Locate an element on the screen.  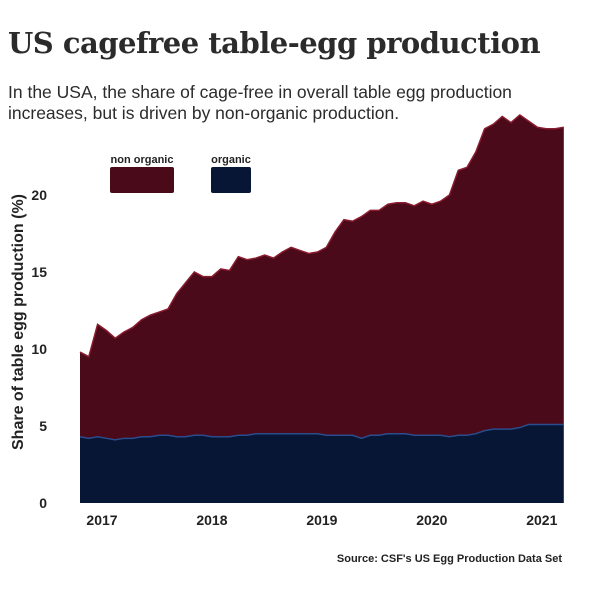
chart-title: US cagefree table-egg production is located at coordinates (274, 43).